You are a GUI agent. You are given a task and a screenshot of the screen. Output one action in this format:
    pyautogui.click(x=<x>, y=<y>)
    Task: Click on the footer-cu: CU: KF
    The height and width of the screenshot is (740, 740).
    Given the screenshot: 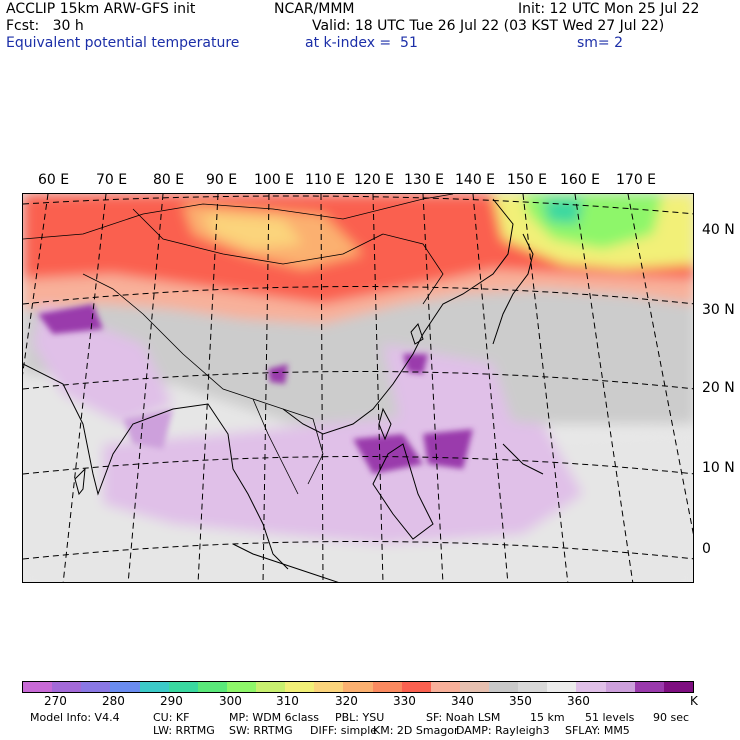 What is the action you would take?
    pyautogui.click(x=171, y=717)
    